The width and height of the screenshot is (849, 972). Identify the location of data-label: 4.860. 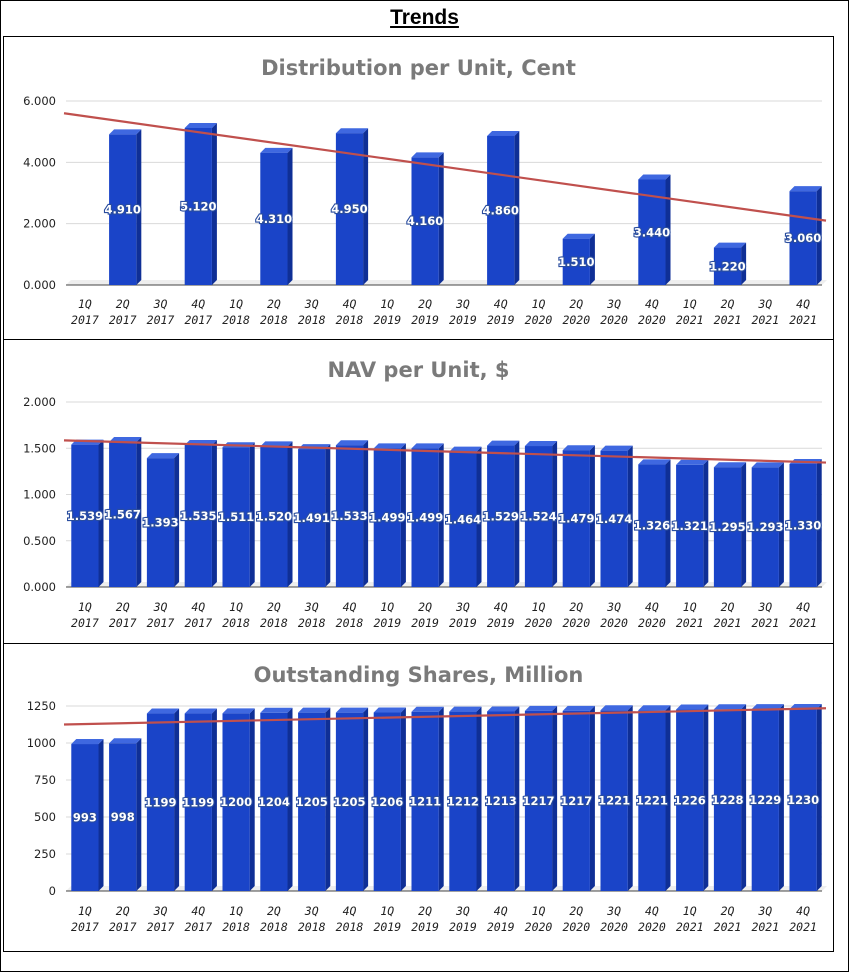
(501, 210).